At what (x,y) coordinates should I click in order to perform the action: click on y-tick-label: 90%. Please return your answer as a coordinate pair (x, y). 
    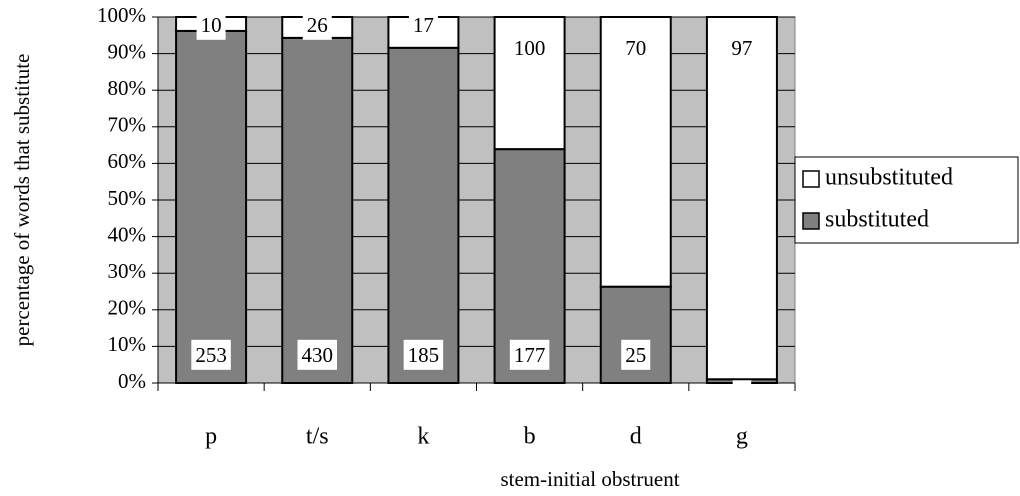
    Looking at the image, I should click on (127, 51).